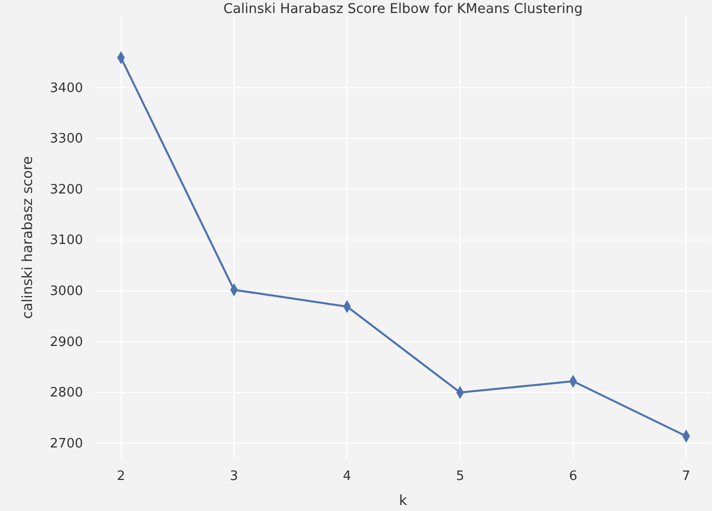 The width and height of the screenshot is (712, 511). Describe the element at coordinates (66, 88) in the screenshot. I see `y-tick-label: 3400` at that location.